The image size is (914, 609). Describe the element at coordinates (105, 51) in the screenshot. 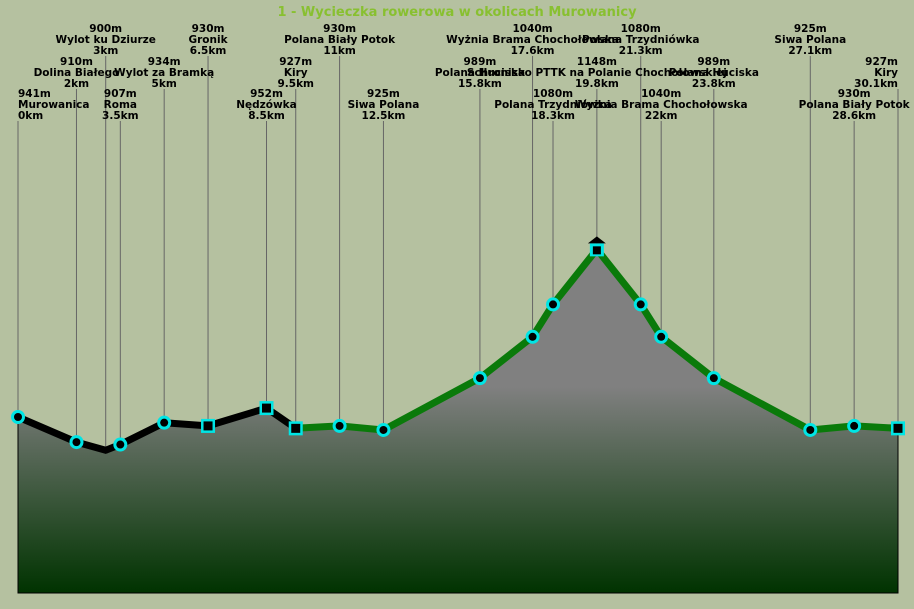

I see `waypoint-distance: 3km` at that location.